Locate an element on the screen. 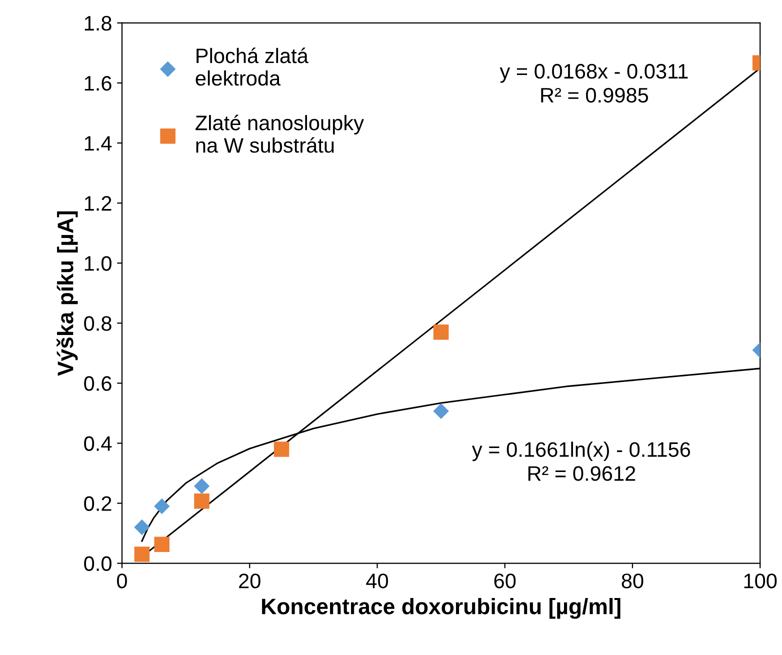  y-axis-title: Výška píku [µA] is located at coordinates (67, 293).